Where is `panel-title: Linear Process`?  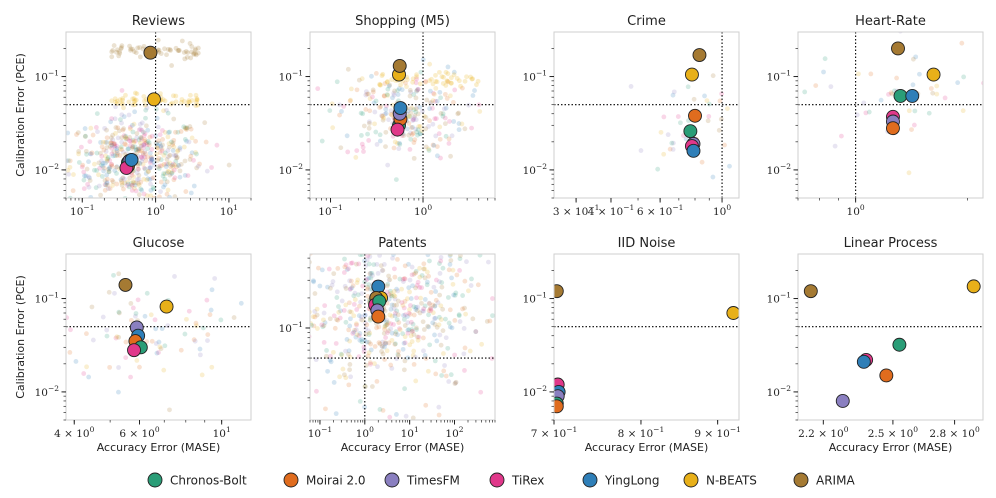 panel-title: Linear Process is located at coordinates (891, 243).